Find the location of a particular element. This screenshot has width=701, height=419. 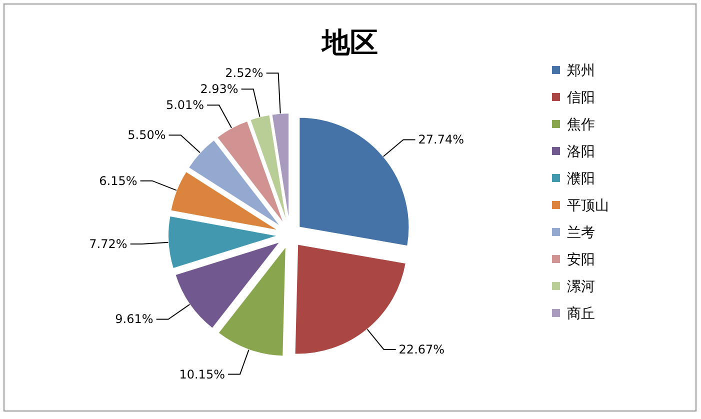

legend-label: 信阳 is located at coordinates (581, 98).